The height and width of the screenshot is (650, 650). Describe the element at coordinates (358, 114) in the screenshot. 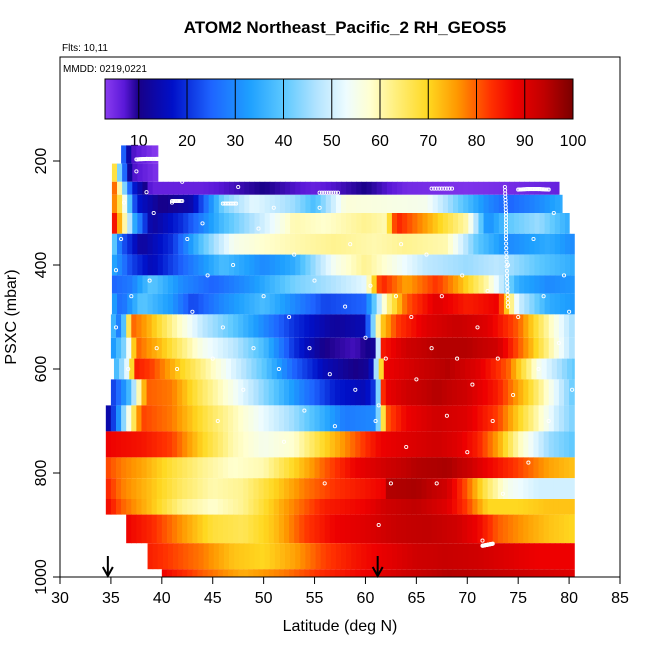

I see `colorbar-ticks: 10 20 30 40 50 60 70 80 90 100` at that location.